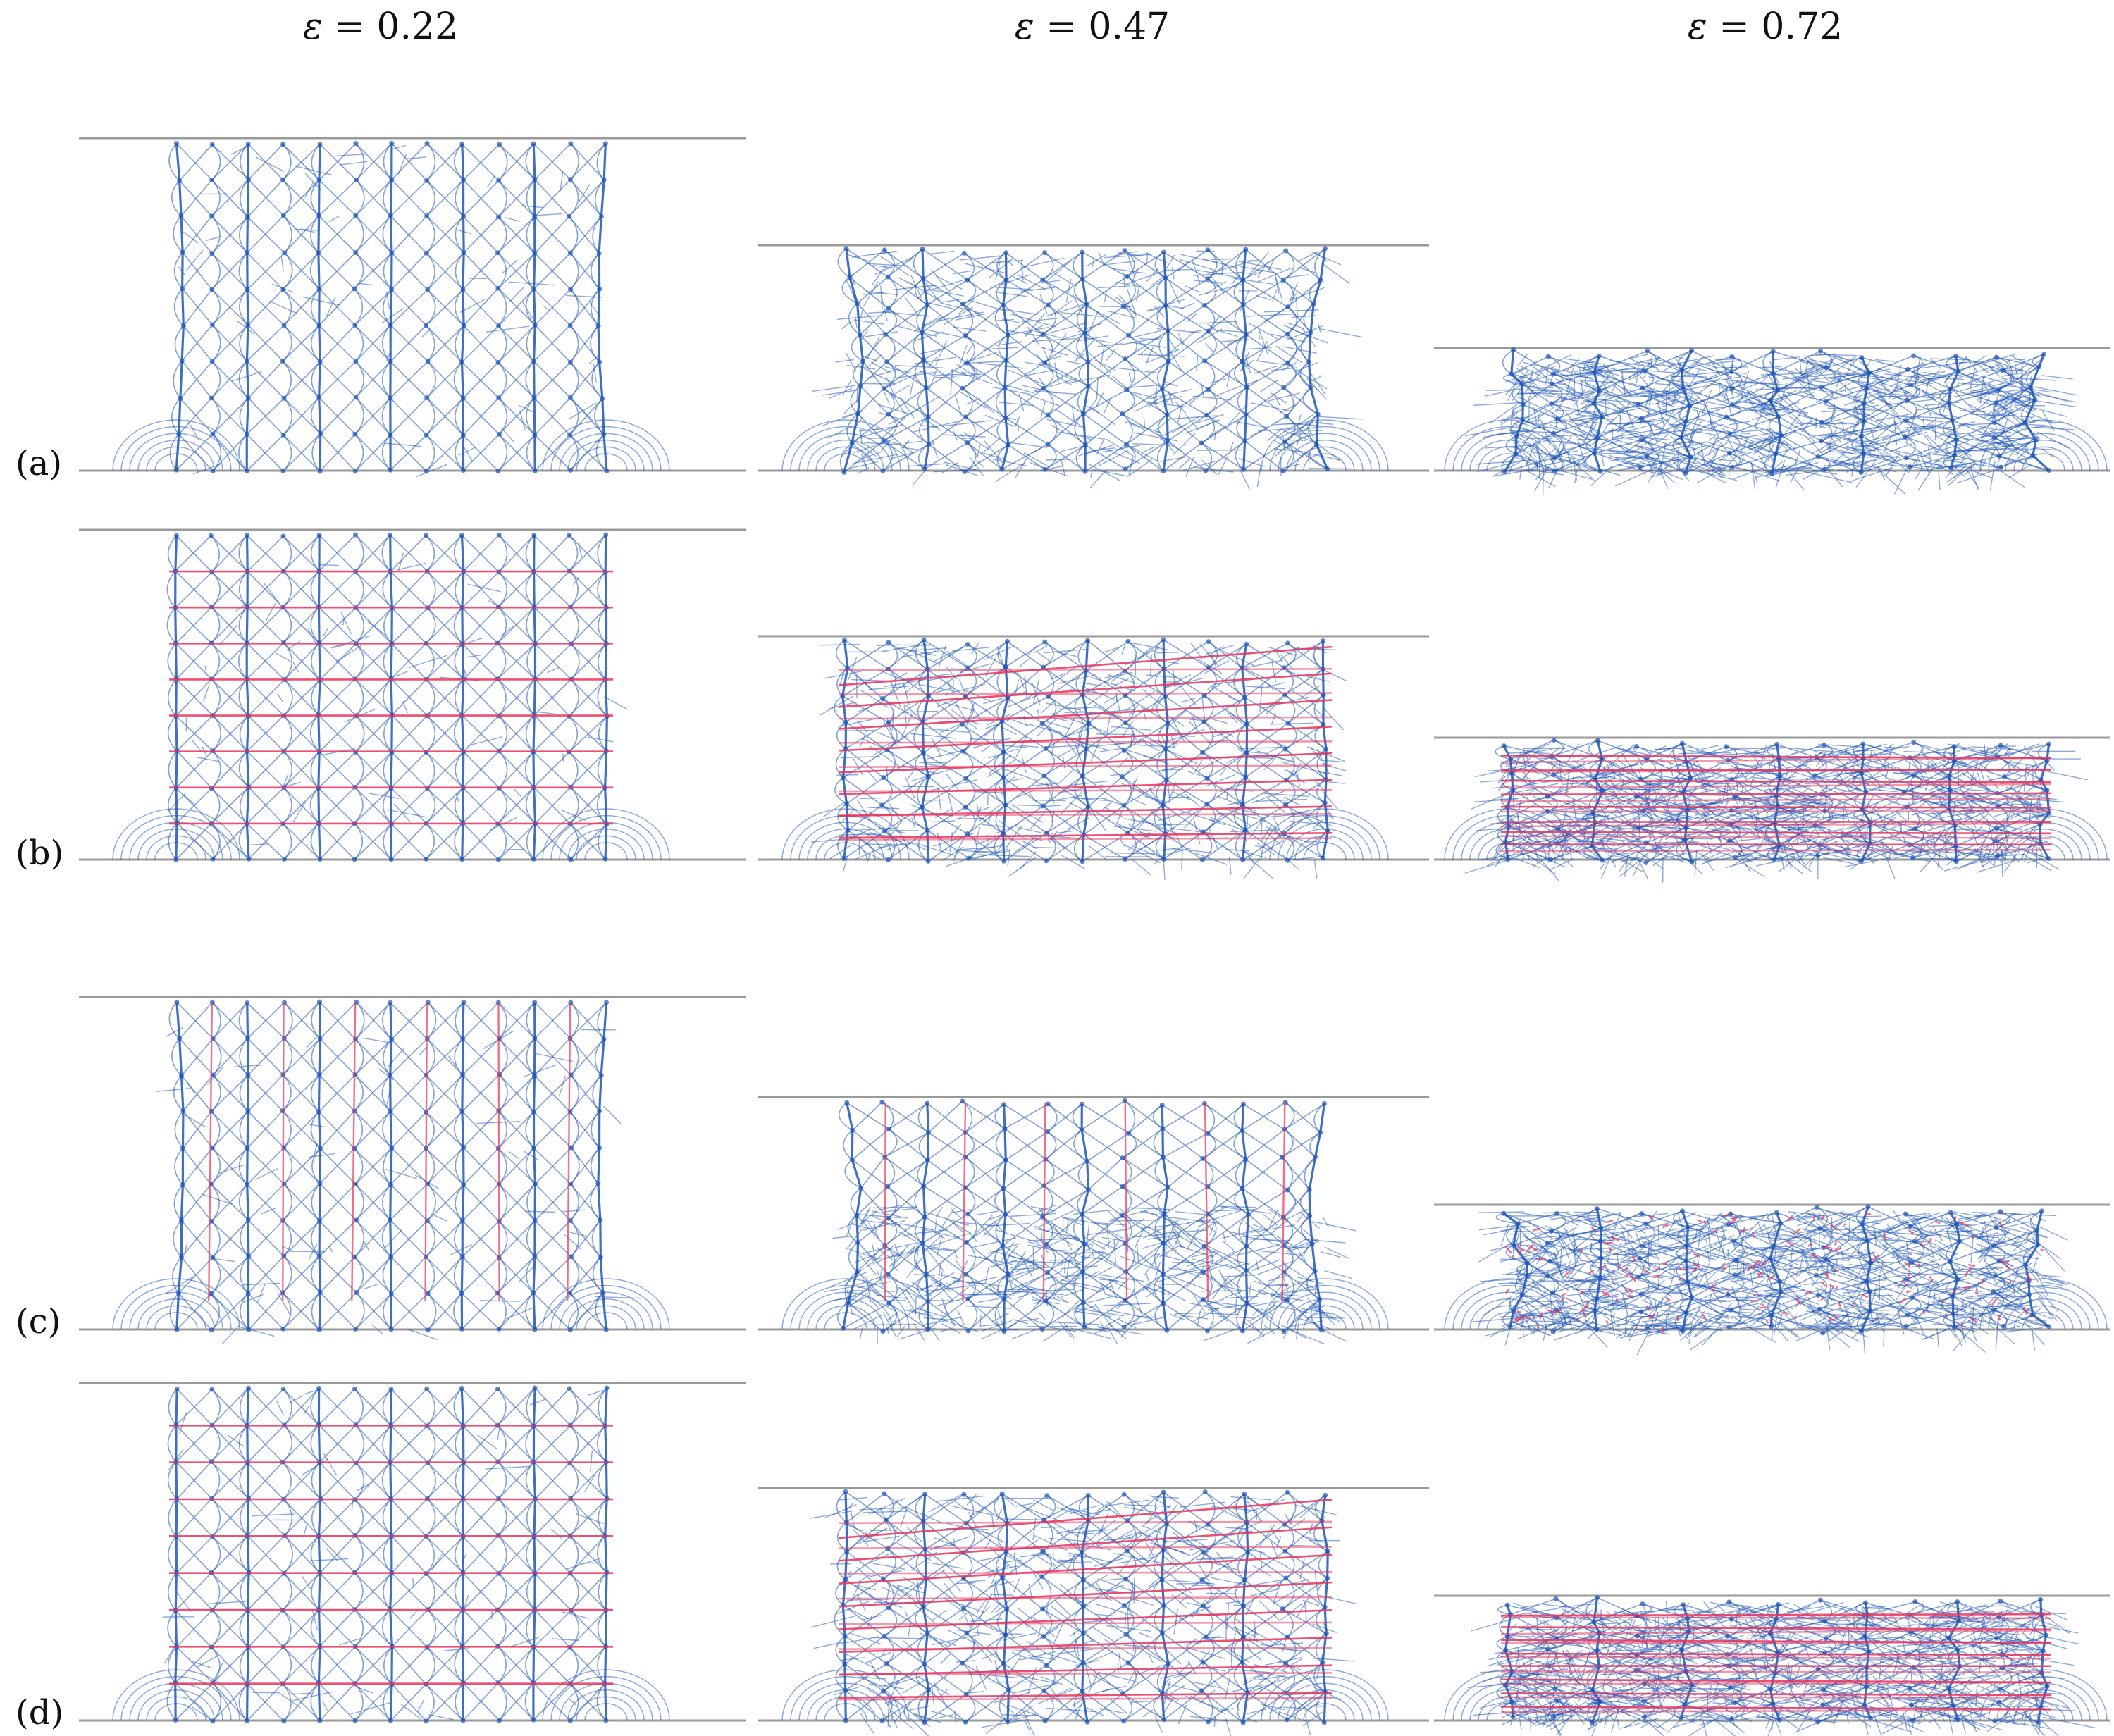 The width and height of the screenshot is (2114, 1736). I want to click on column-header-2-symbol: ε, so click(1024, 27).